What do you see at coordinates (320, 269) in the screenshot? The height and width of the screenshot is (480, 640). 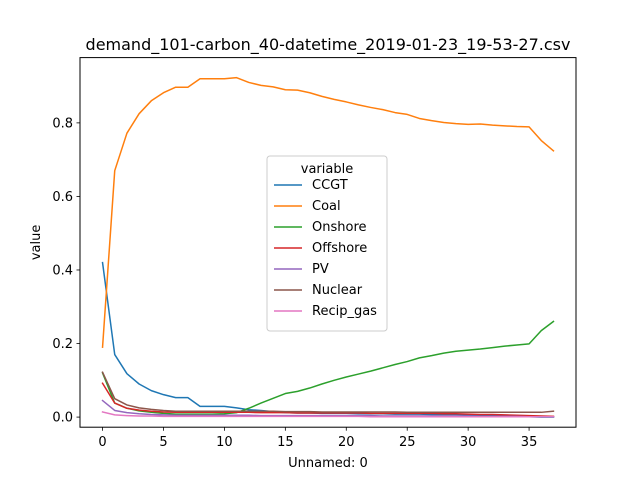 I see `legend-label-pv: PV` at bounding box center [320, 269].